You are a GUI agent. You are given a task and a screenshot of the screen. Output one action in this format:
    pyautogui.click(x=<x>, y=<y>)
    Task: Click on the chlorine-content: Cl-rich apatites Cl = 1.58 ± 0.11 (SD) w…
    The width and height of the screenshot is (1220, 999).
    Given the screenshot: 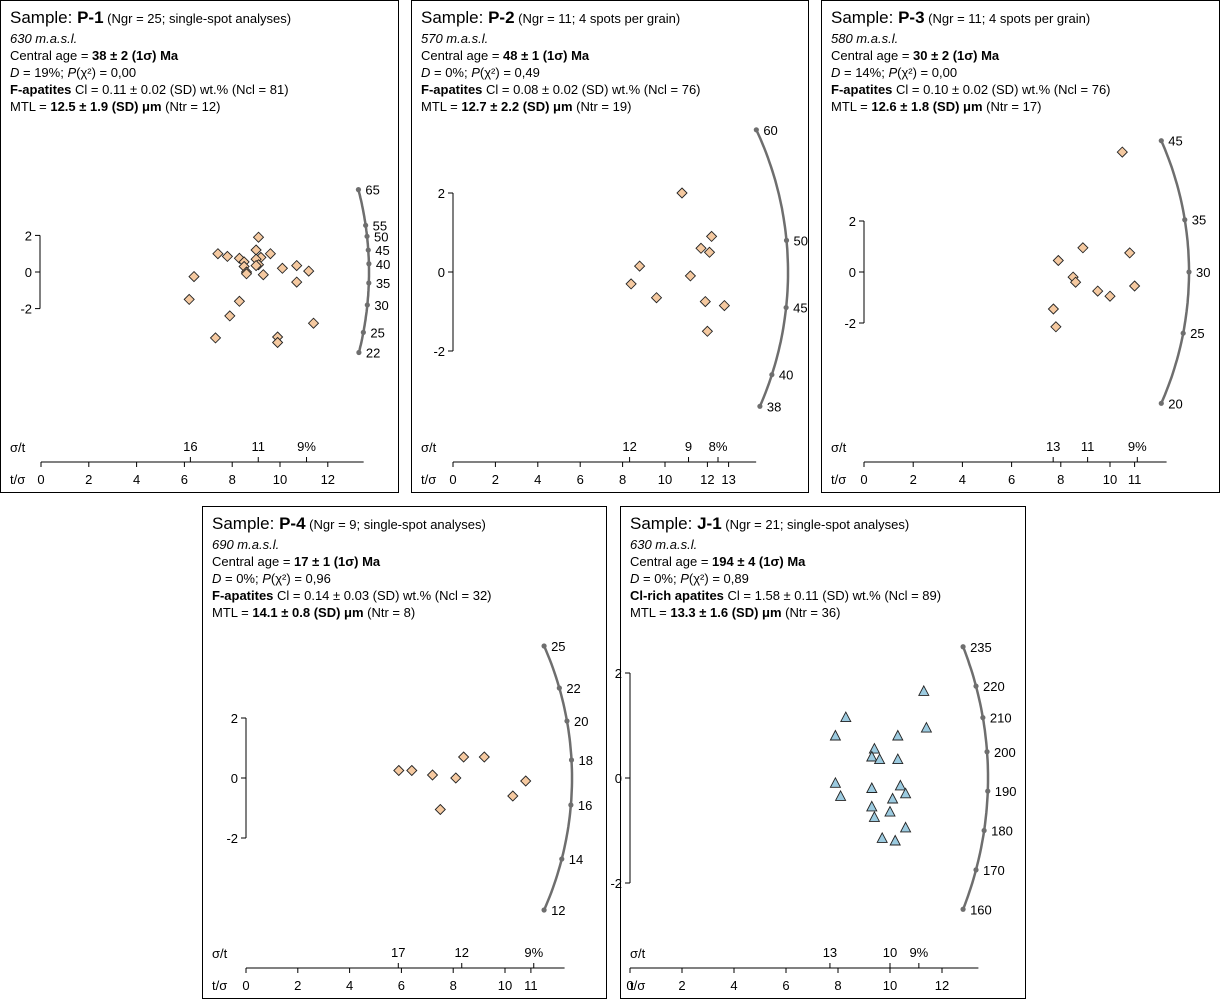 What is the action you would take?
    pyautogui.click(x=785, y=595)
    